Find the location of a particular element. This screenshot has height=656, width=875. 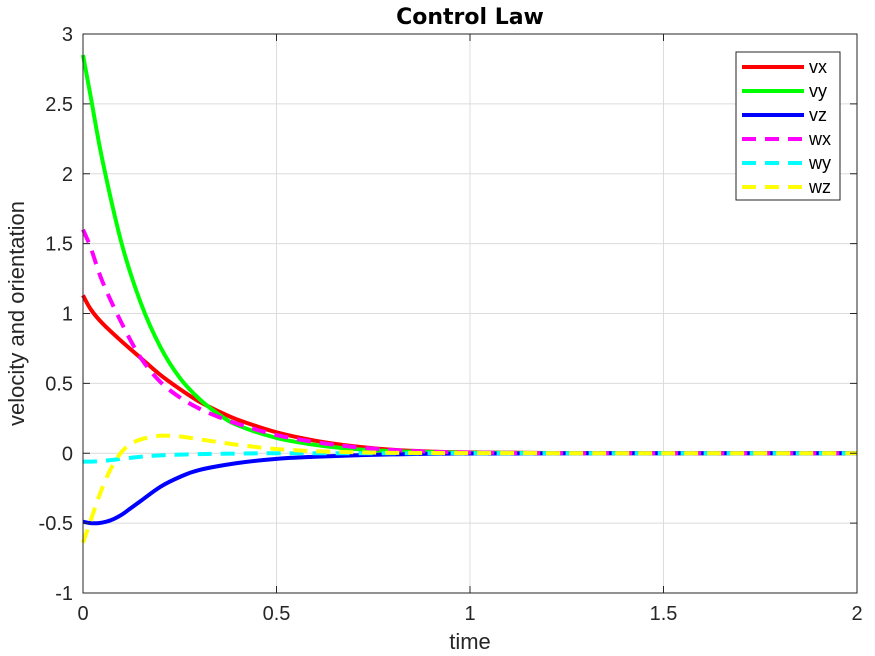

chart-title: Control Law is located at coordinates (470, 17).